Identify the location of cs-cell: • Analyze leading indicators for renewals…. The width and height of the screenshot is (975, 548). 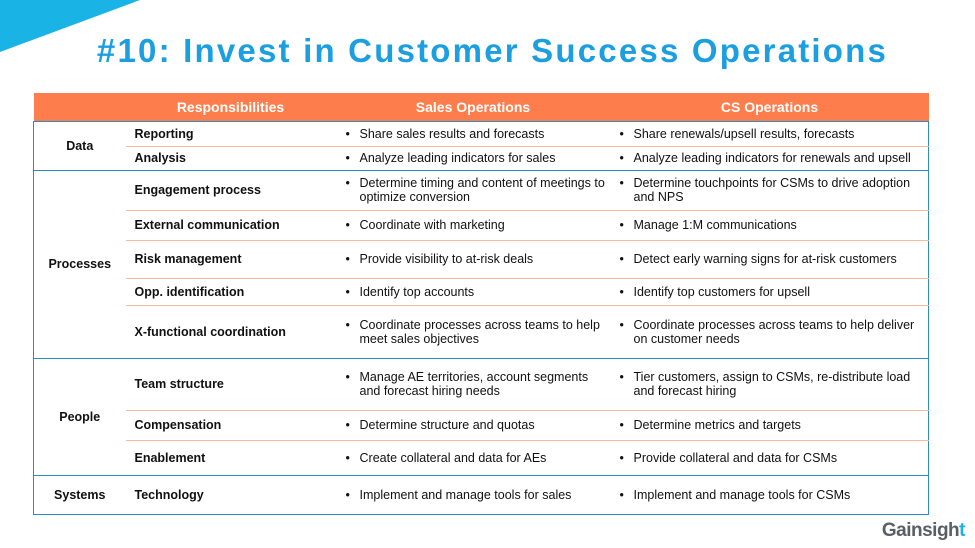
(769, 157).